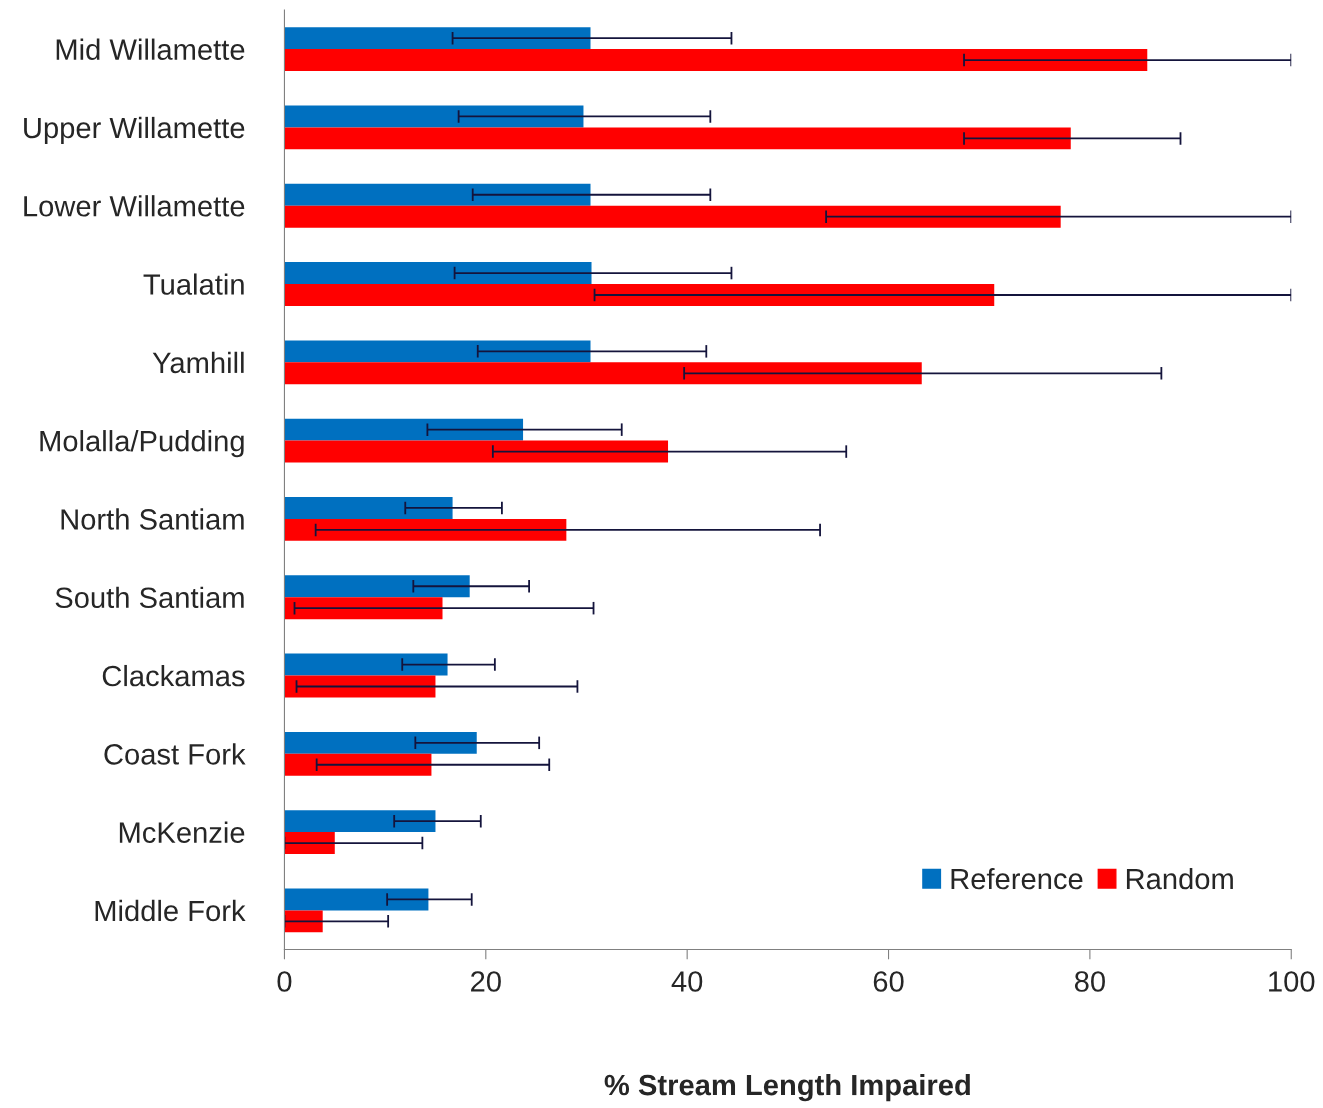  Describe the element at coordinates (1017, 878) in the screenshot. I see `legend-label: Reference` at that location.